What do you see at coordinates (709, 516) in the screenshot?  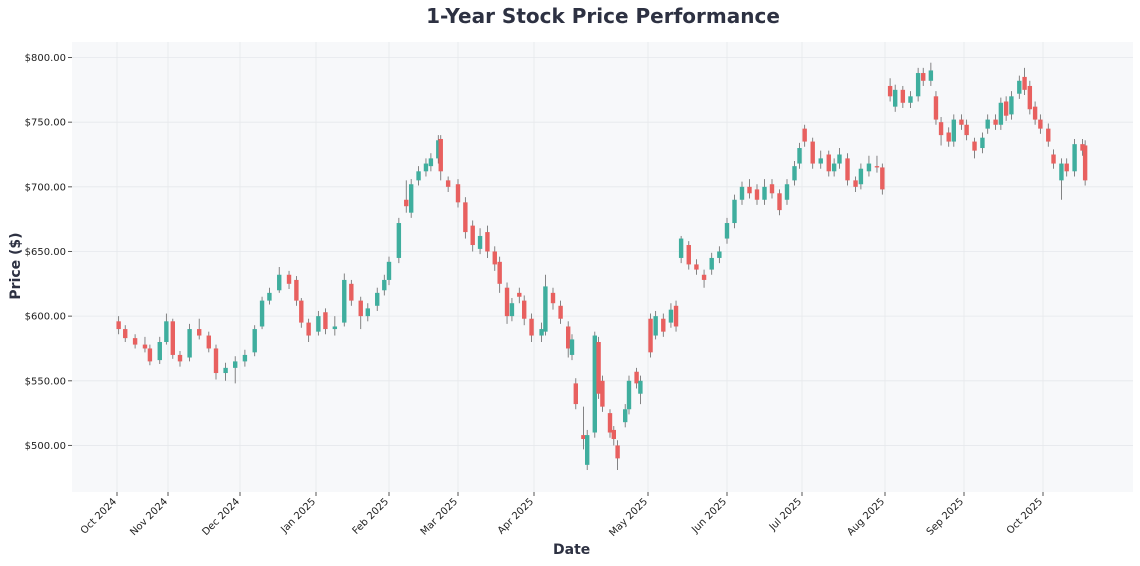 I see `x-tick-label: Jun 2025` at bounding box center [709, 516].